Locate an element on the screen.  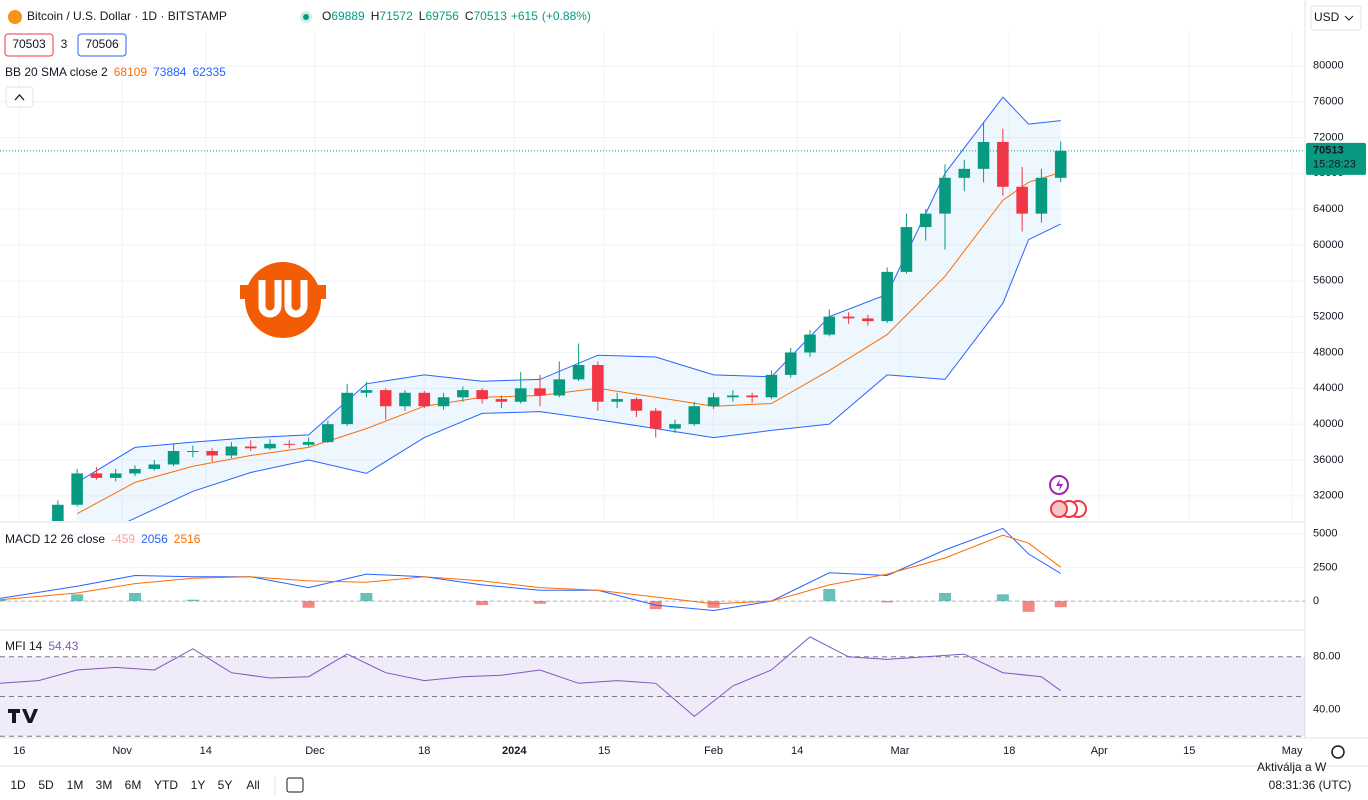
ohlc-value: 69889 is located at coordinates (348, 16).